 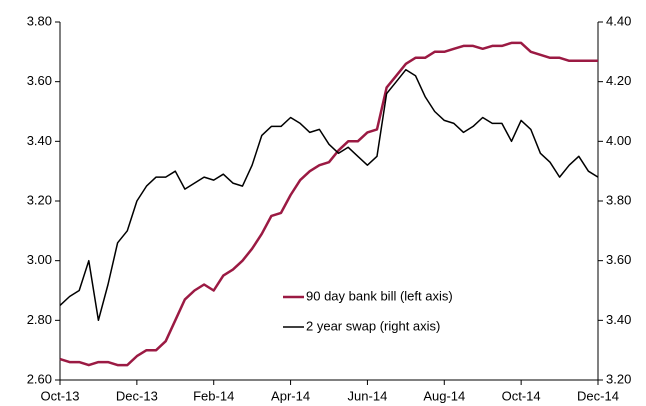 What do you see at coordinates (39, 199) in the screenshot?
I see `y-tick-label: 3.20` at bounding box center [39, 199].